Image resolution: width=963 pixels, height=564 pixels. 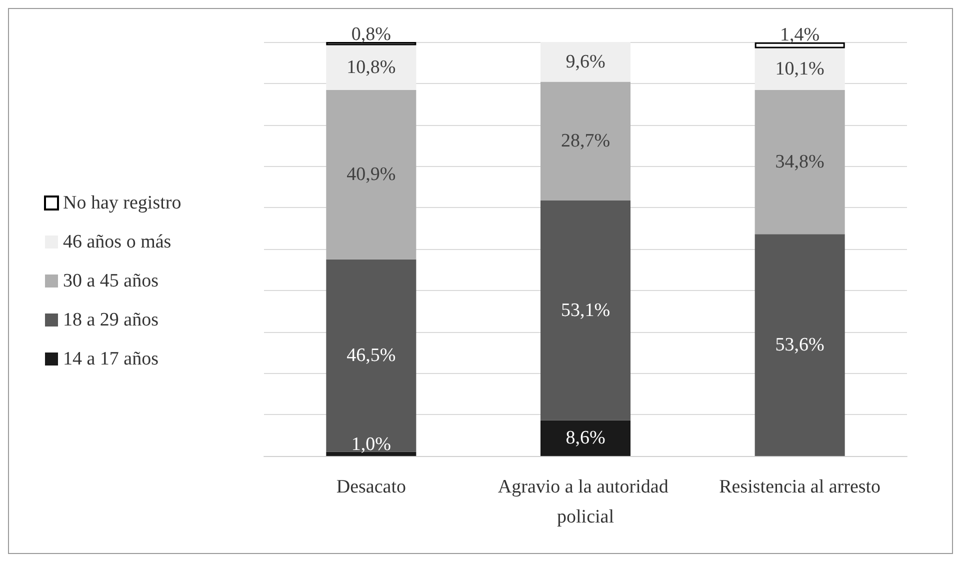 I want to click on data-label: 28,7%, so click(x=585, y=141).